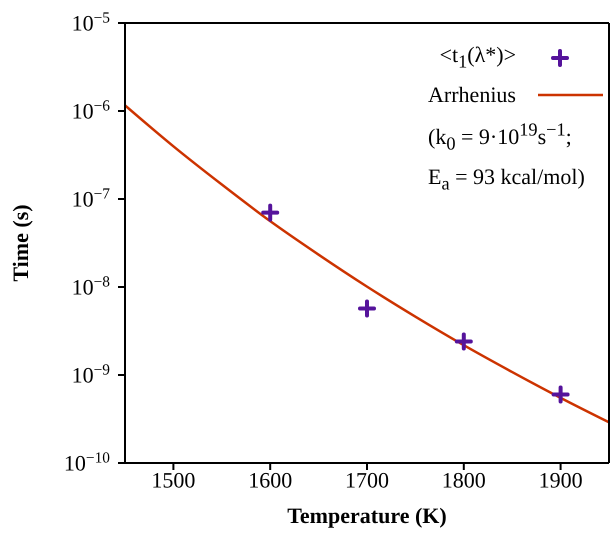 This screenshot has height=533, width=612. What do you see at coordinates (91, 374) in the screenshot?
I see `y-tick-label: 10$^{−9}$` at bounding box center [91, 374].